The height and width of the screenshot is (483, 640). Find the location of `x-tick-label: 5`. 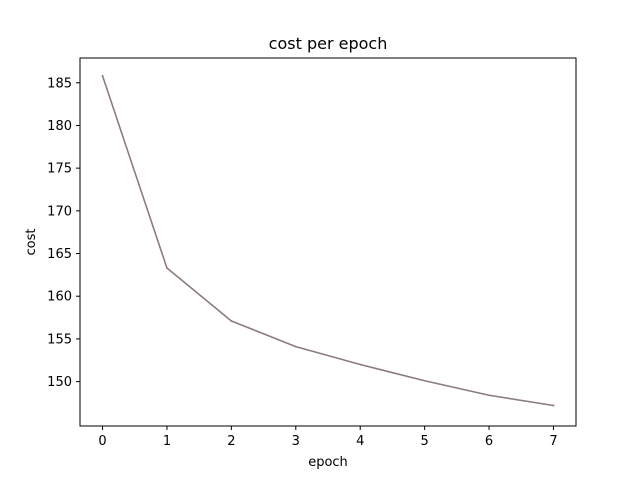

x-tick-label: 5 is located at coordinates (424, 441).